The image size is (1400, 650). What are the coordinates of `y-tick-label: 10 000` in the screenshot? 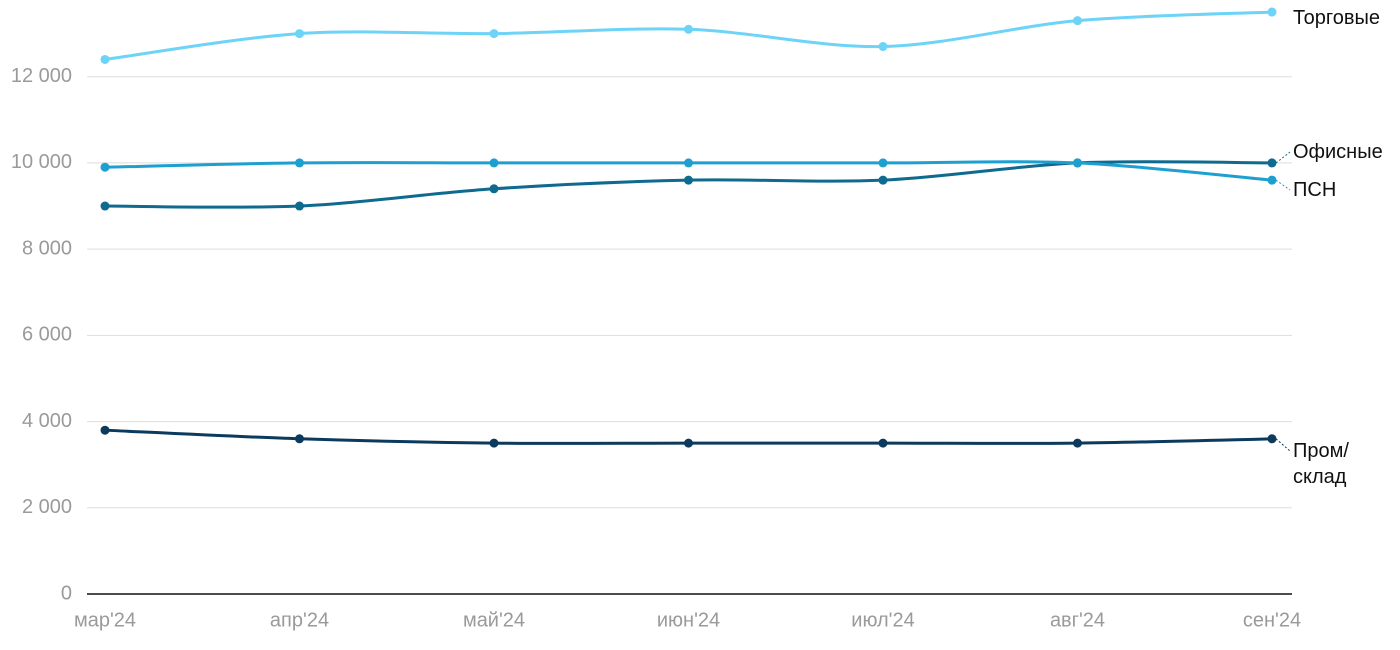 It's located at (41, 162).